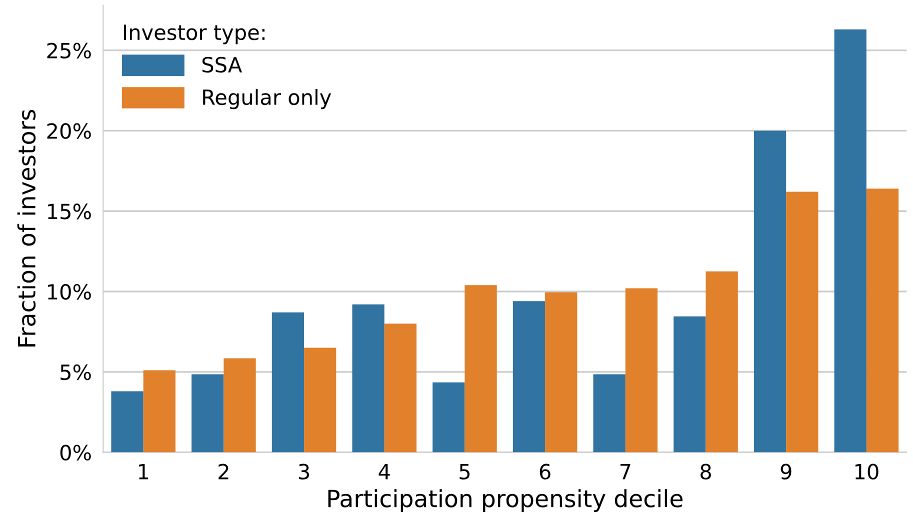 The width and height of the screenshot is (913, 529). I want to click on x-tick-label: 4, so click(384, 472).